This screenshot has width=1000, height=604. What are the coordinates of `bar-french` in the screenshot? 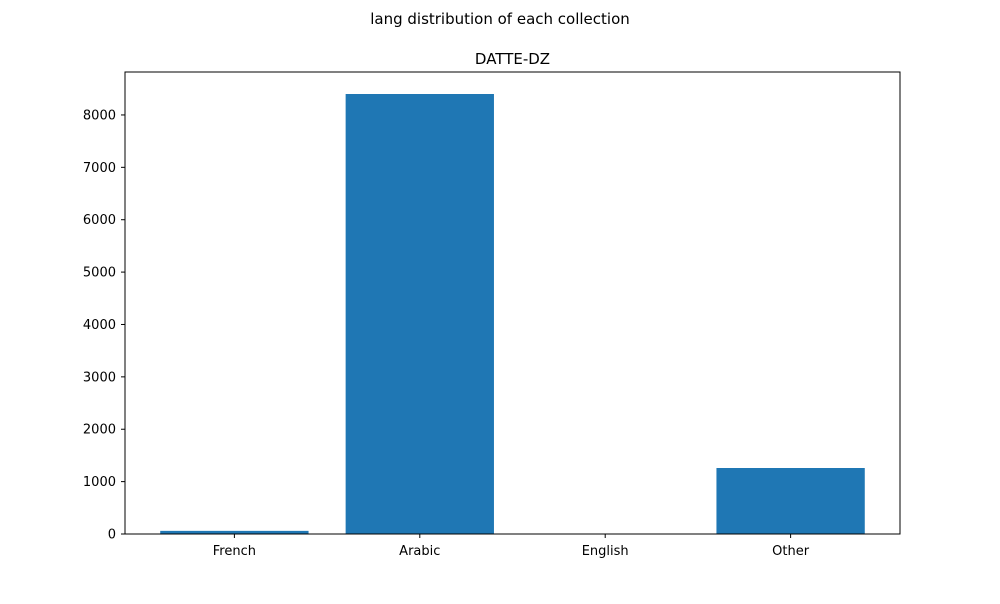 It's located at (234, 532).